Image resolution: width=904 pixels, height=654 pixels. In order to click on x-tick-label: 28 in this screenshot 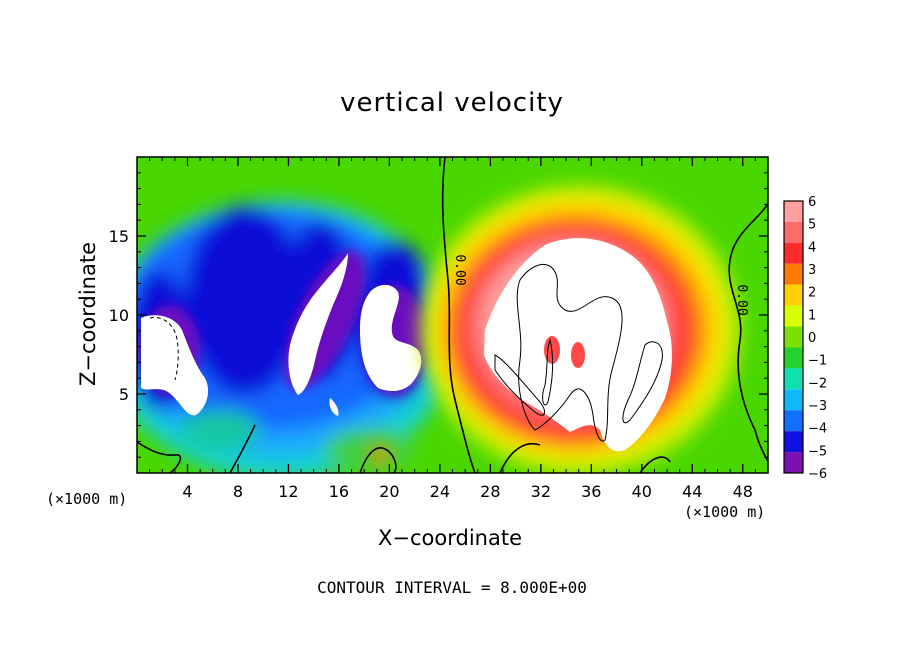, I will do `click(490, 491)`.